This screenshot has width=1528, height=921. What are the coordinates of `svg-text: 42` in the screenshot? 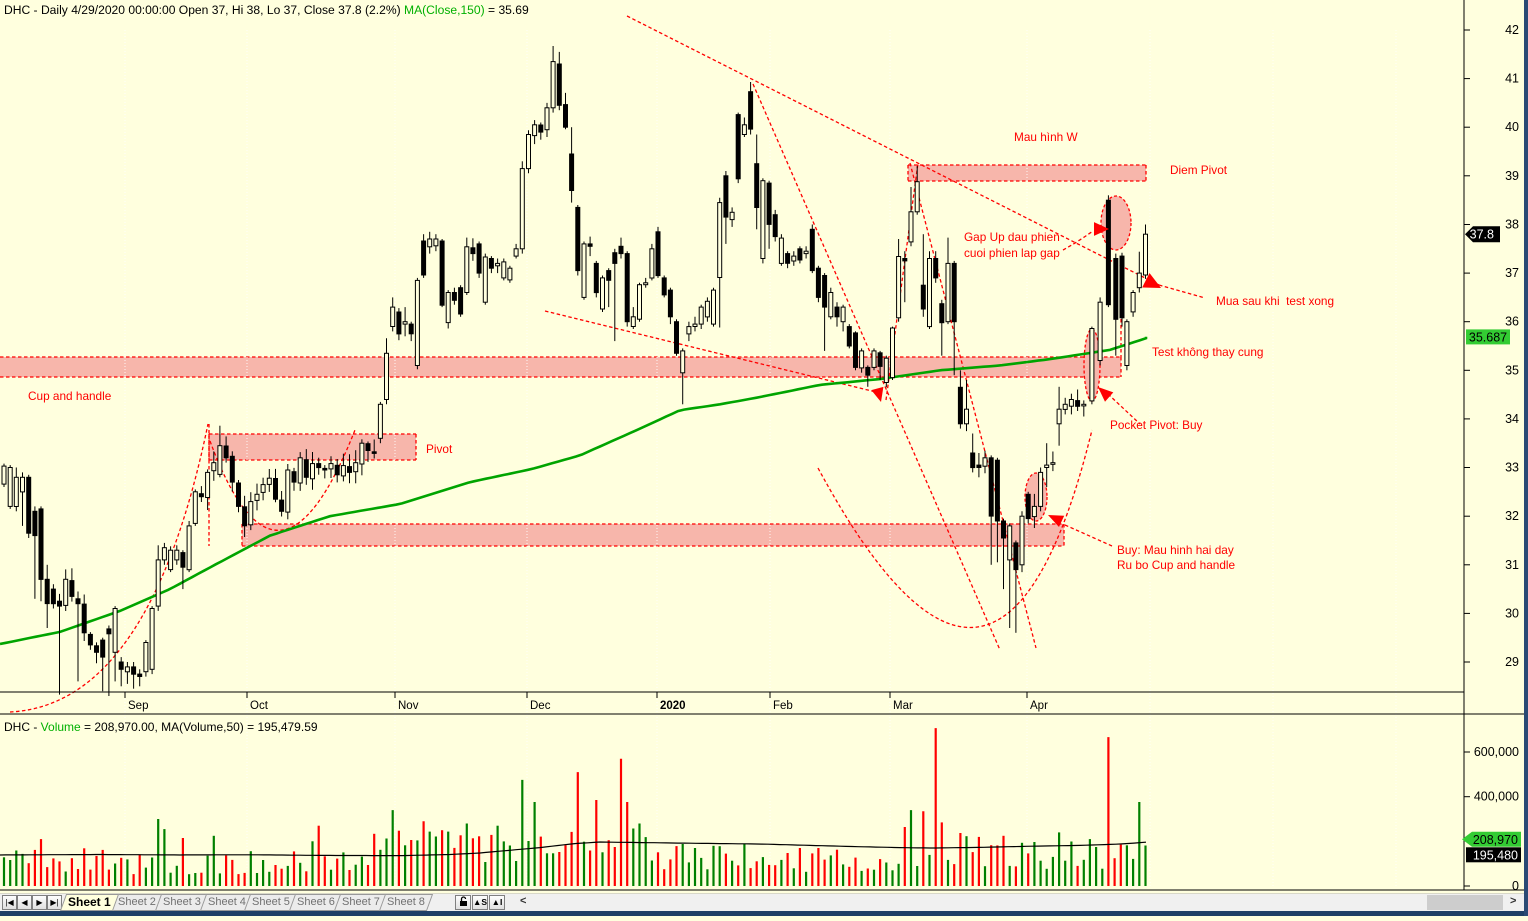 It's located at (1512, 30).